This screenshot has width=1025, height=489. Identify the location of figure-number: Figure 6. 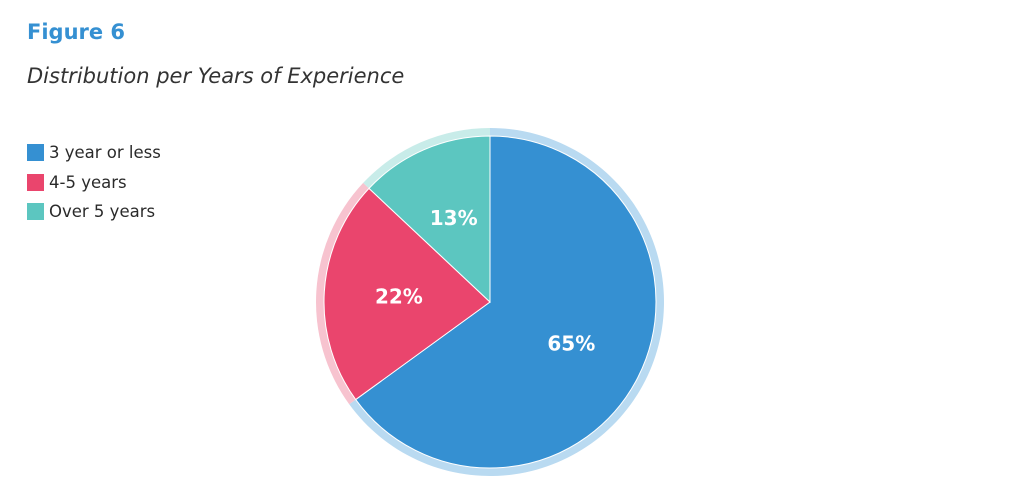
(76, 32).